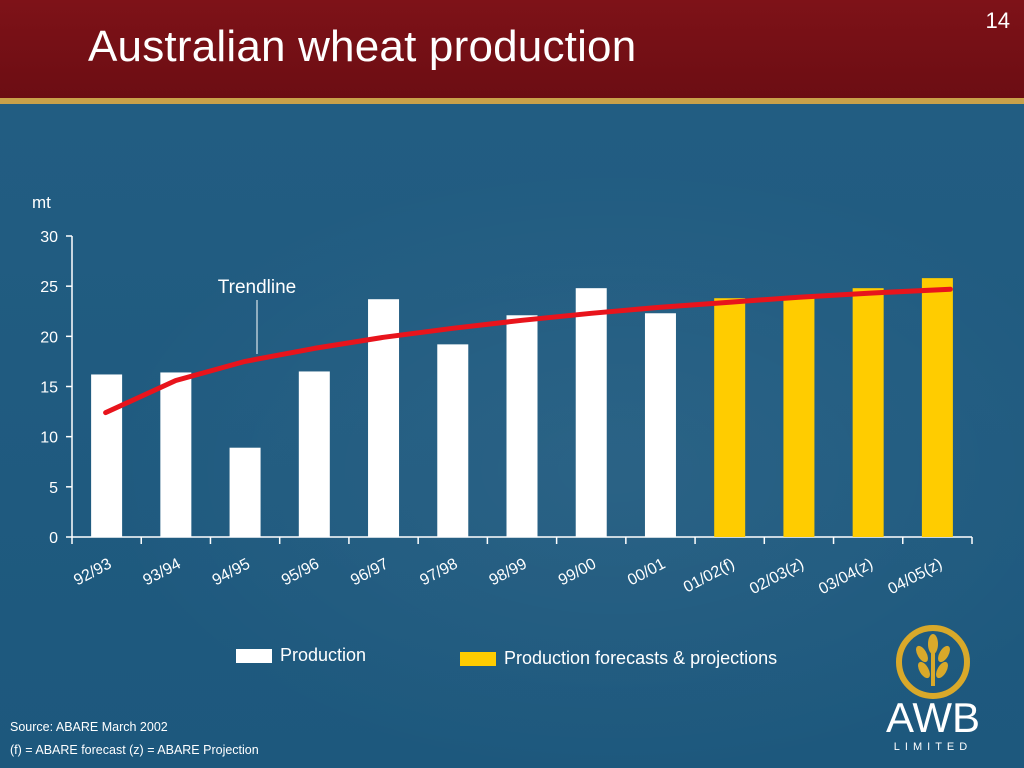 This screenshot has width=1024, height=768. What do you see at coordinates (915, 577) in the screenshot?
I see `x-tick-label: 04/05(z)` at bounding box center [915, 577].